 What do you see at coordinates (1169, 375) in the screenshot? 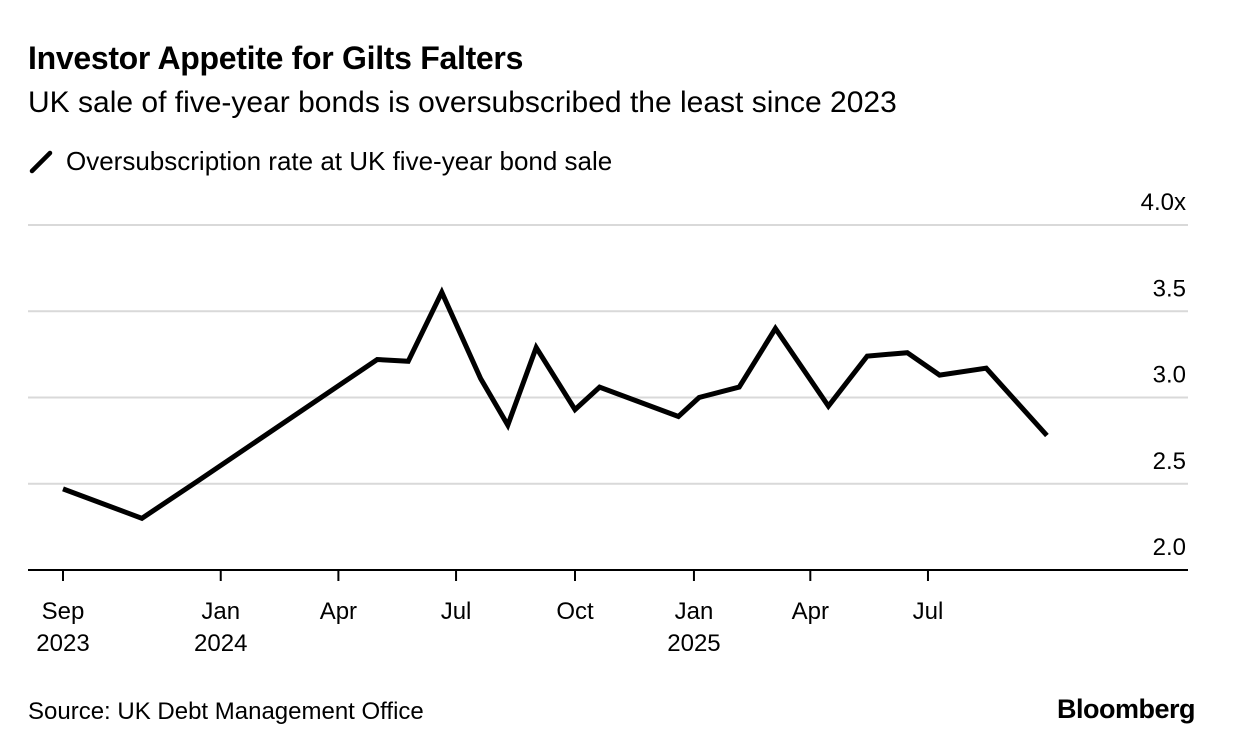
I see `y-tick-label: 3.0` at bounding box center [1169, 375].